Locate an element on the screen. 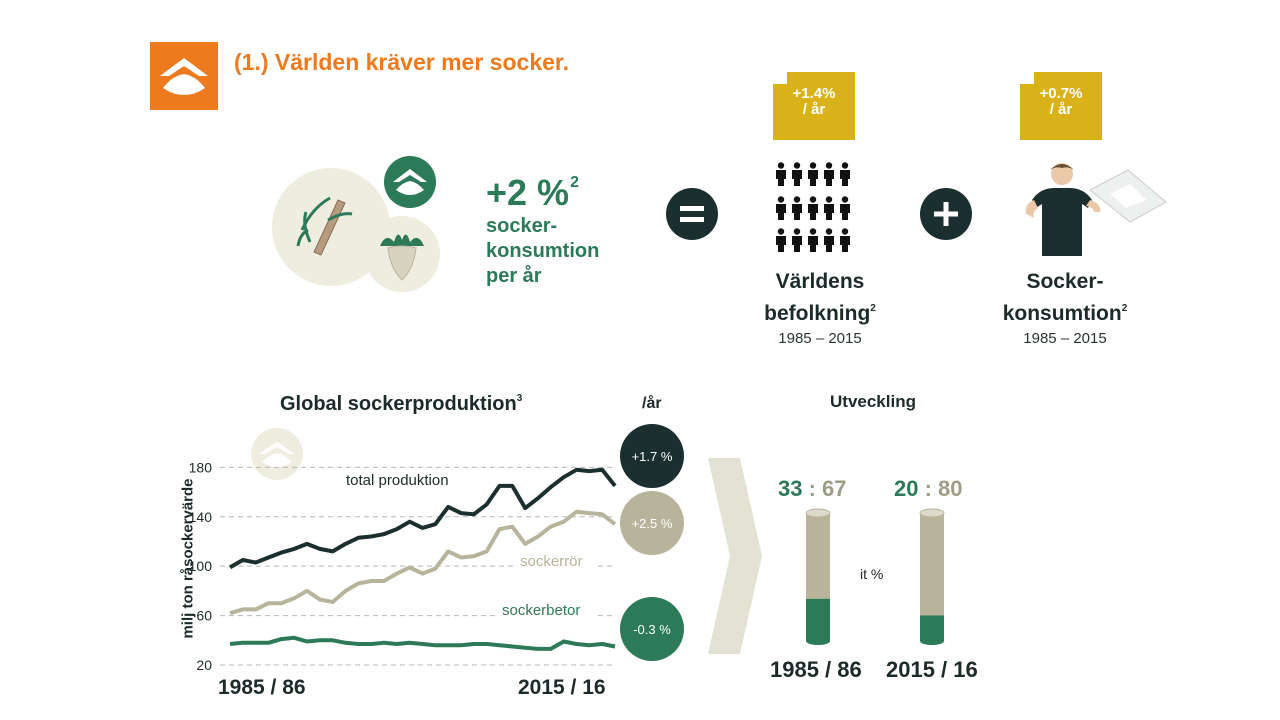 The image size is (1280, 720). people-grid-icon is located at coordinates (813, 207).